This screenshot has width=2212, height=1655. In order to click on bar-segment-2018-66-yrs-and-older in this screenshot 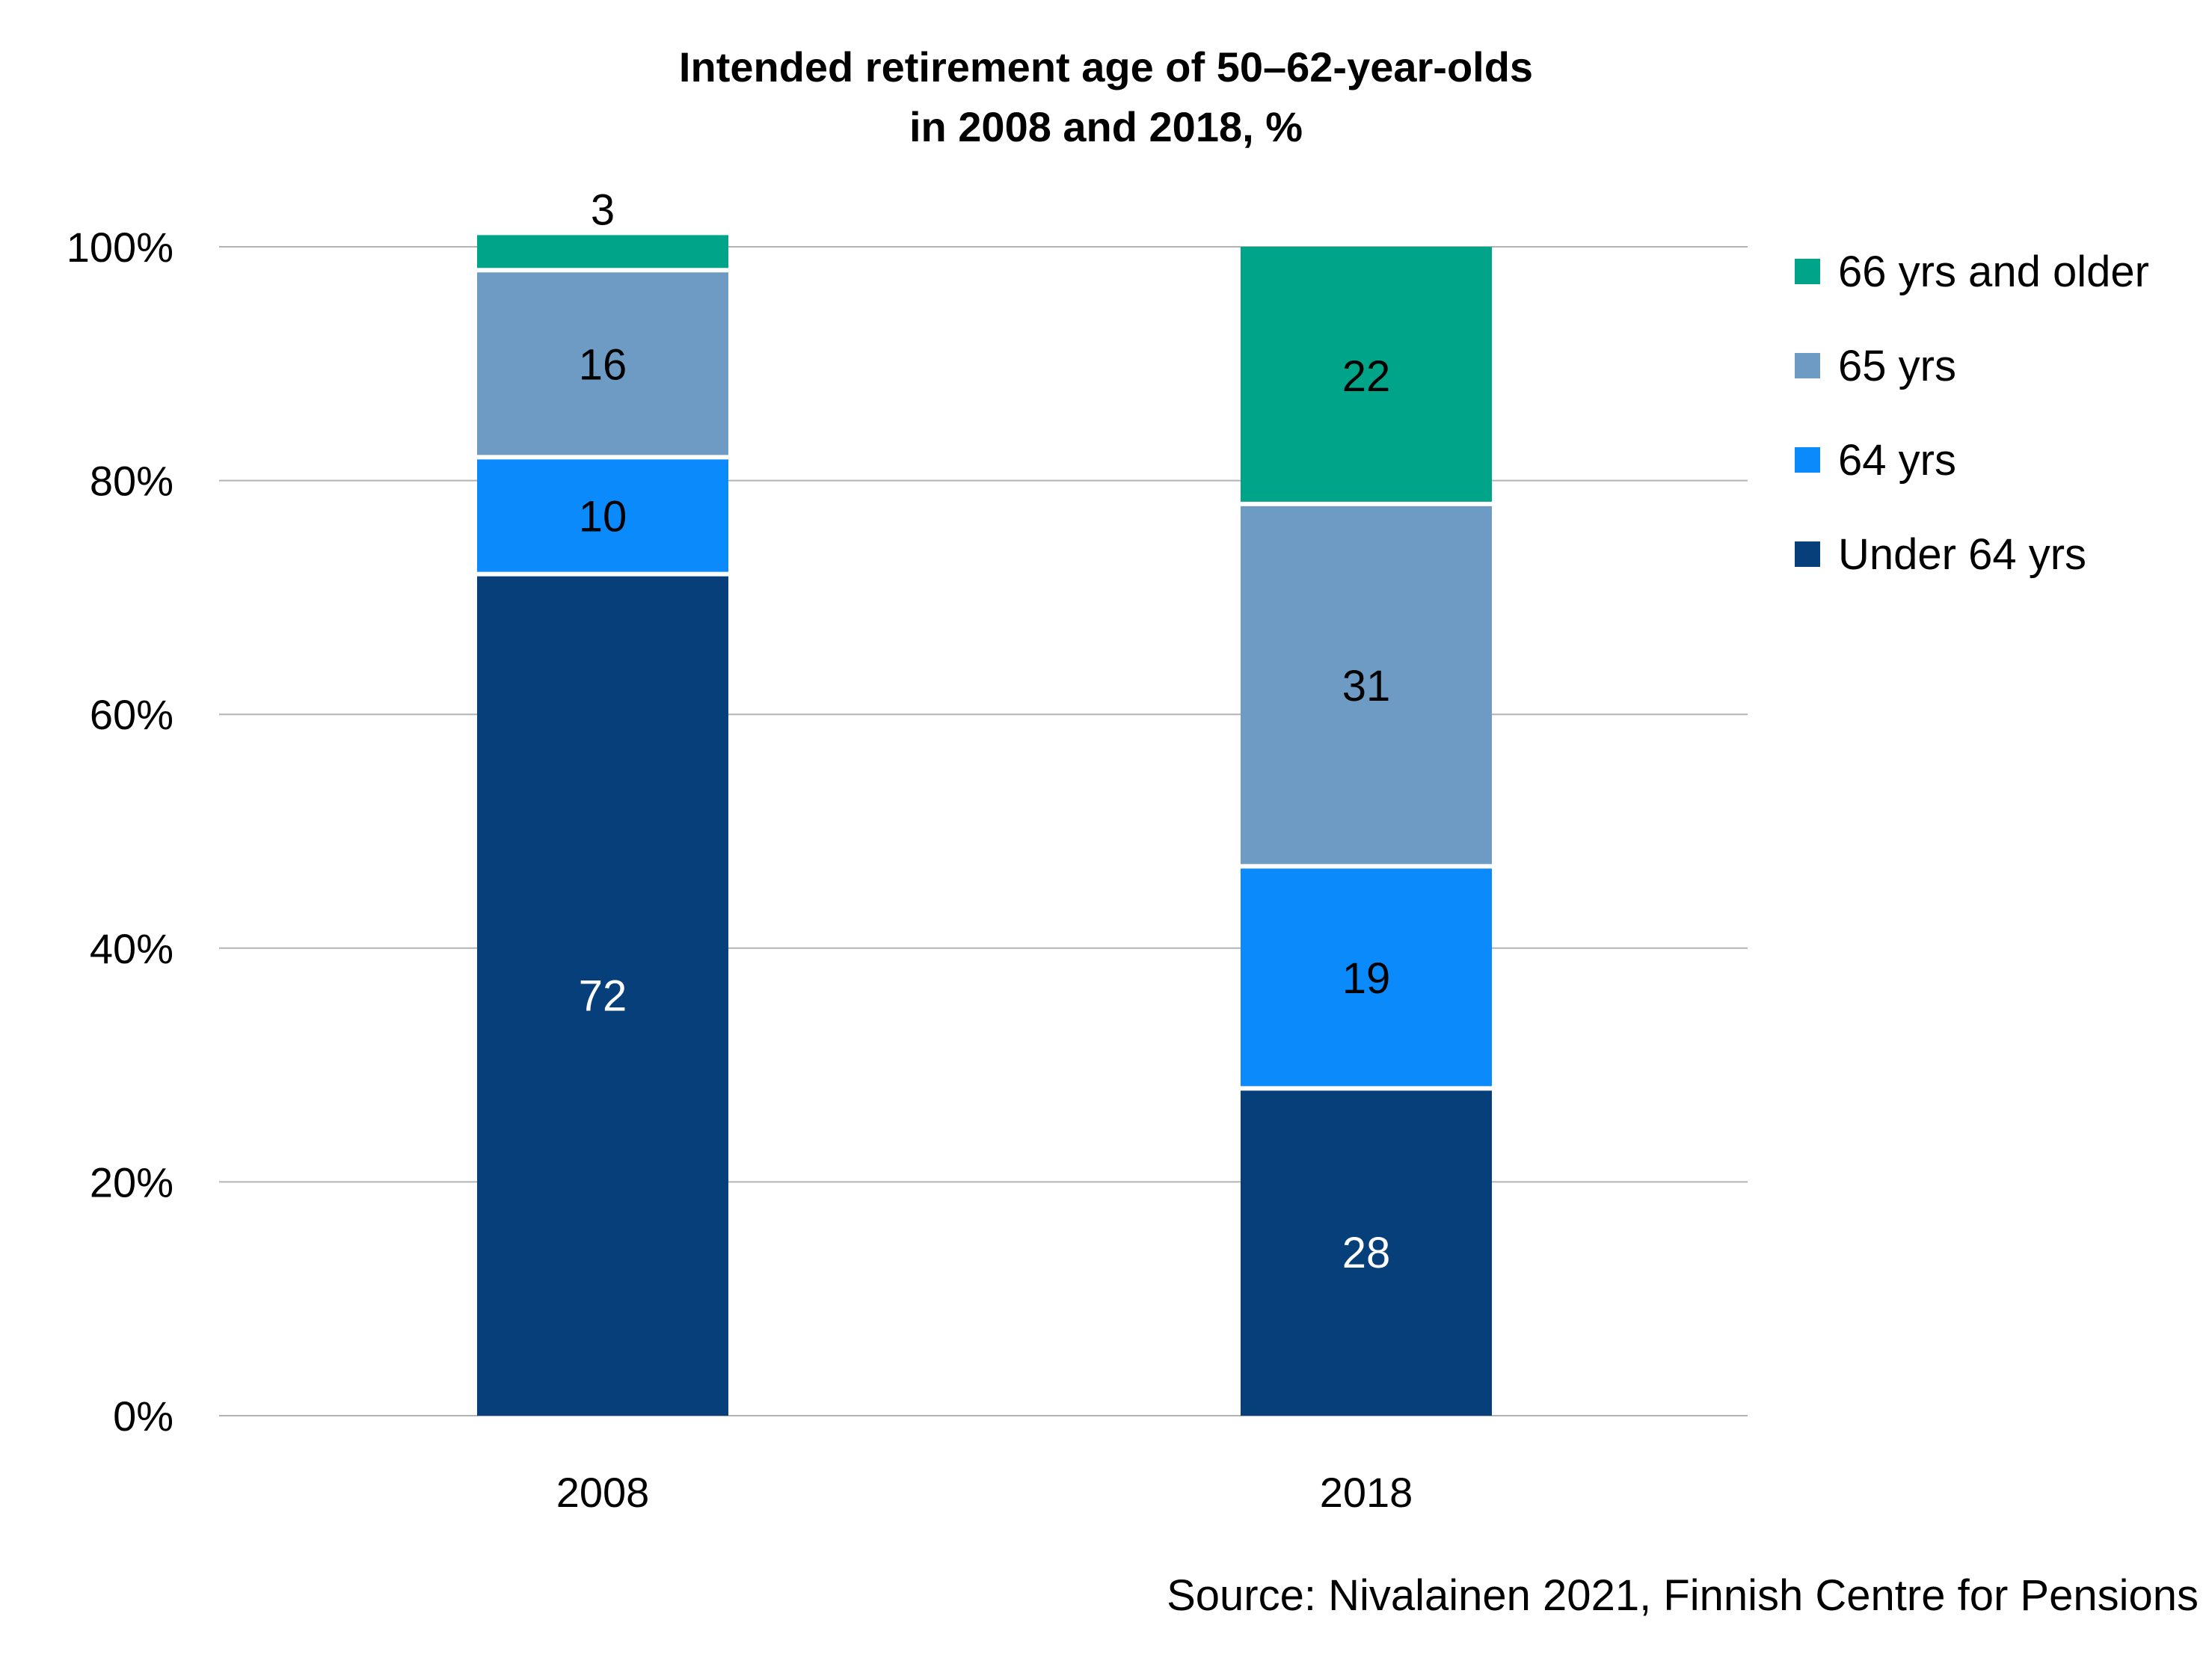, I will do `click(1366, 374)`.